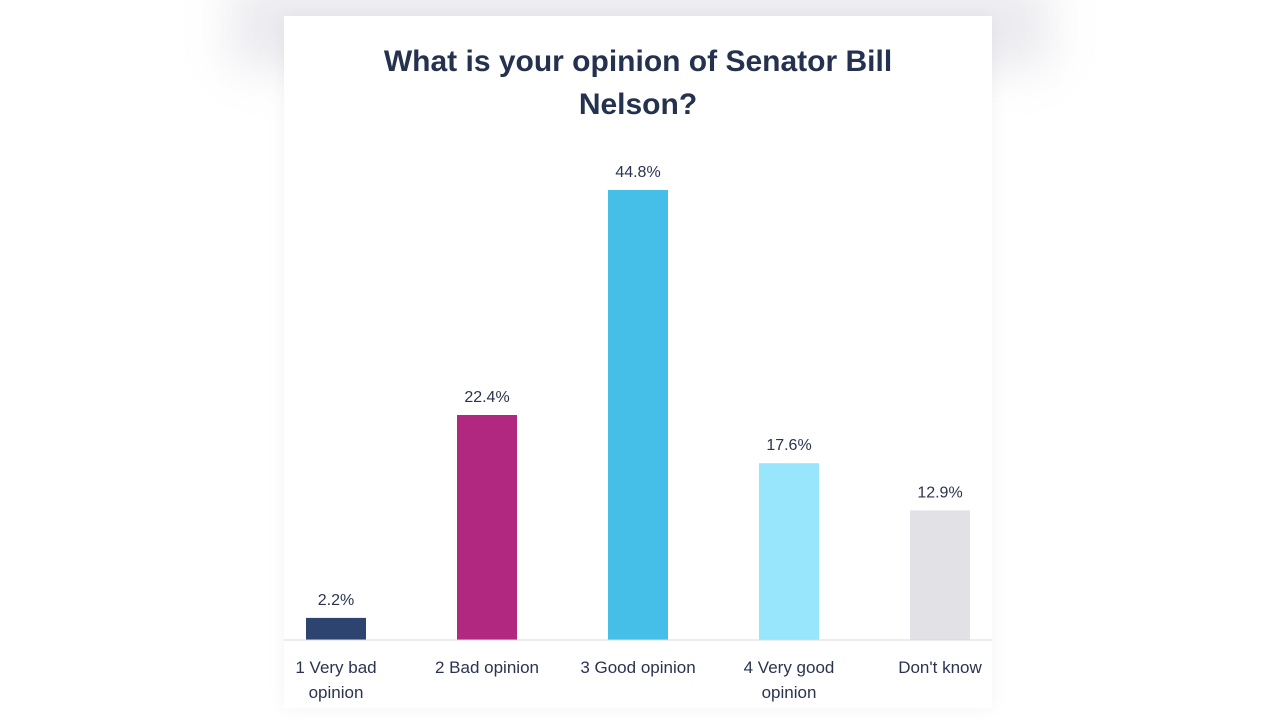 This screenshot has width=1280, height=720. What do you see at coordinates (638, 61) in the screenshot?
I see `chart-title-line-1: What is your opinion of Senator Bill` at bounding box center [638, 61].